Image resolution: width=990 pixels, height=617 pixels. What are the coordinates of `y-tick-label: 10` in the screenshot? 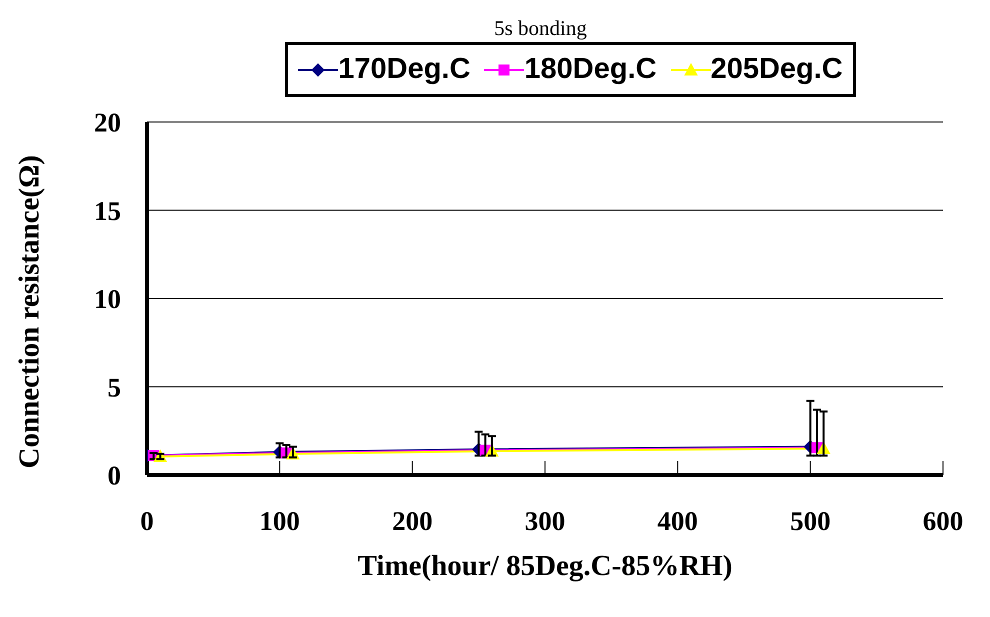 It's located at (107, 299).